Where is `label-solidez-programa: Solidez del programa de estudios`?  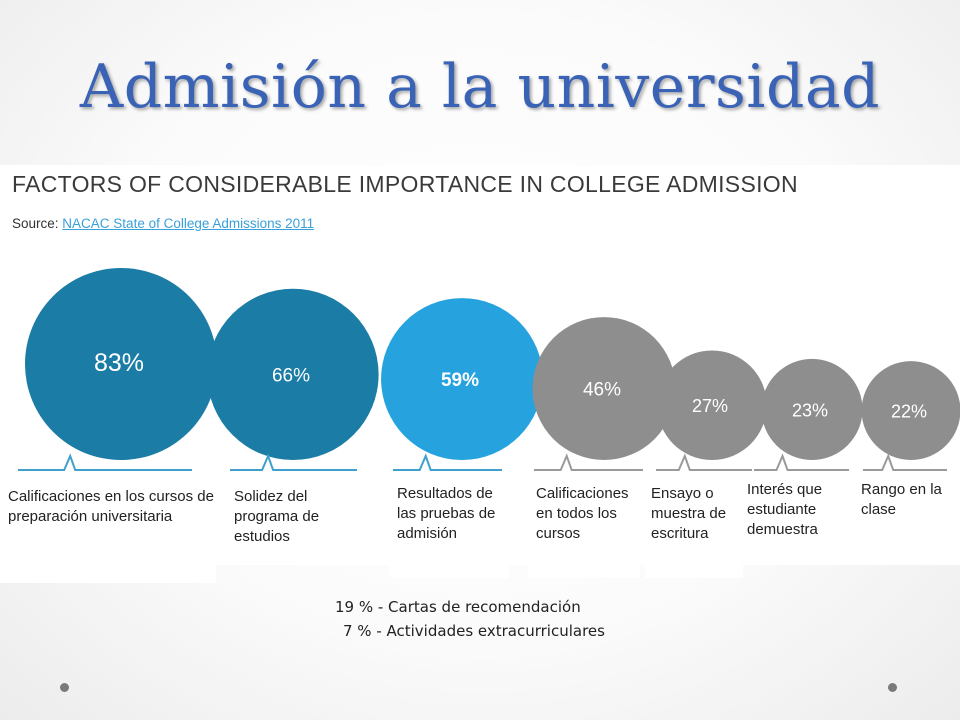
label-solidez-programa: Solidez del programa de estudios is located at coordinates (290, 520).